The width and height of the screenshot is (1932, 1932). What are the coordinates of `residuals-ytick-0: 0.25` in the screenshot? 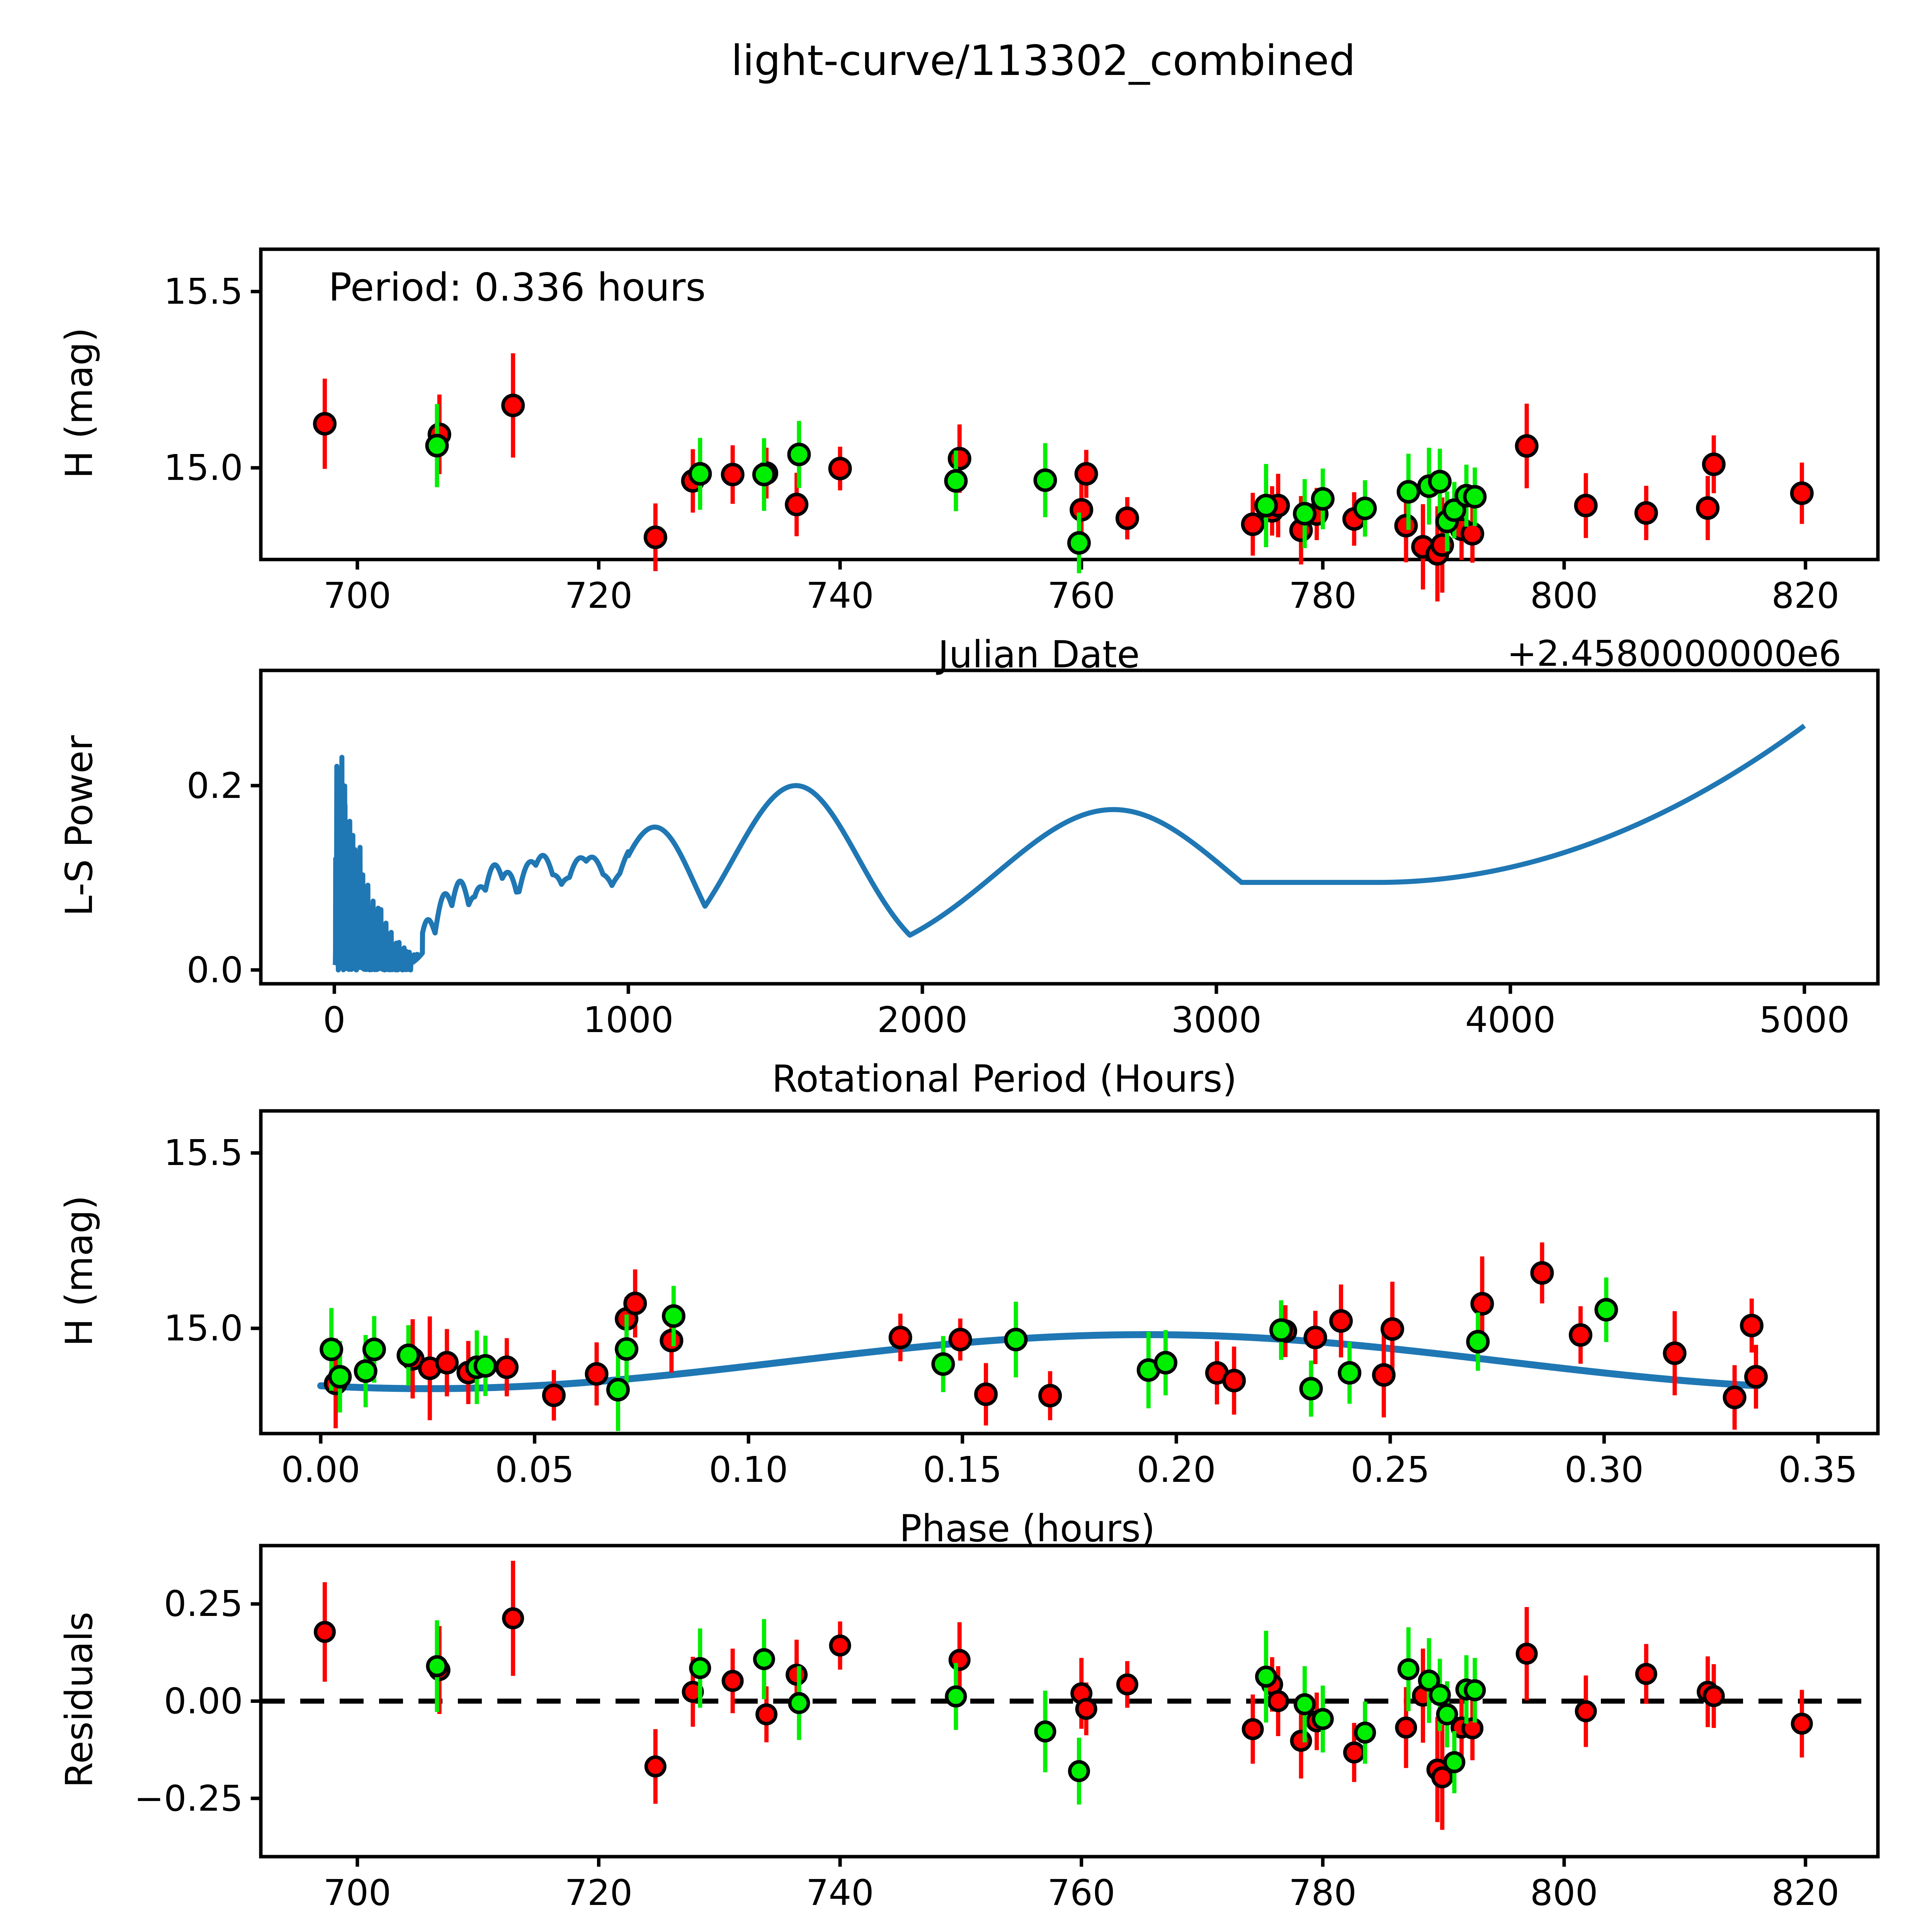 It's located at (204, 1604).